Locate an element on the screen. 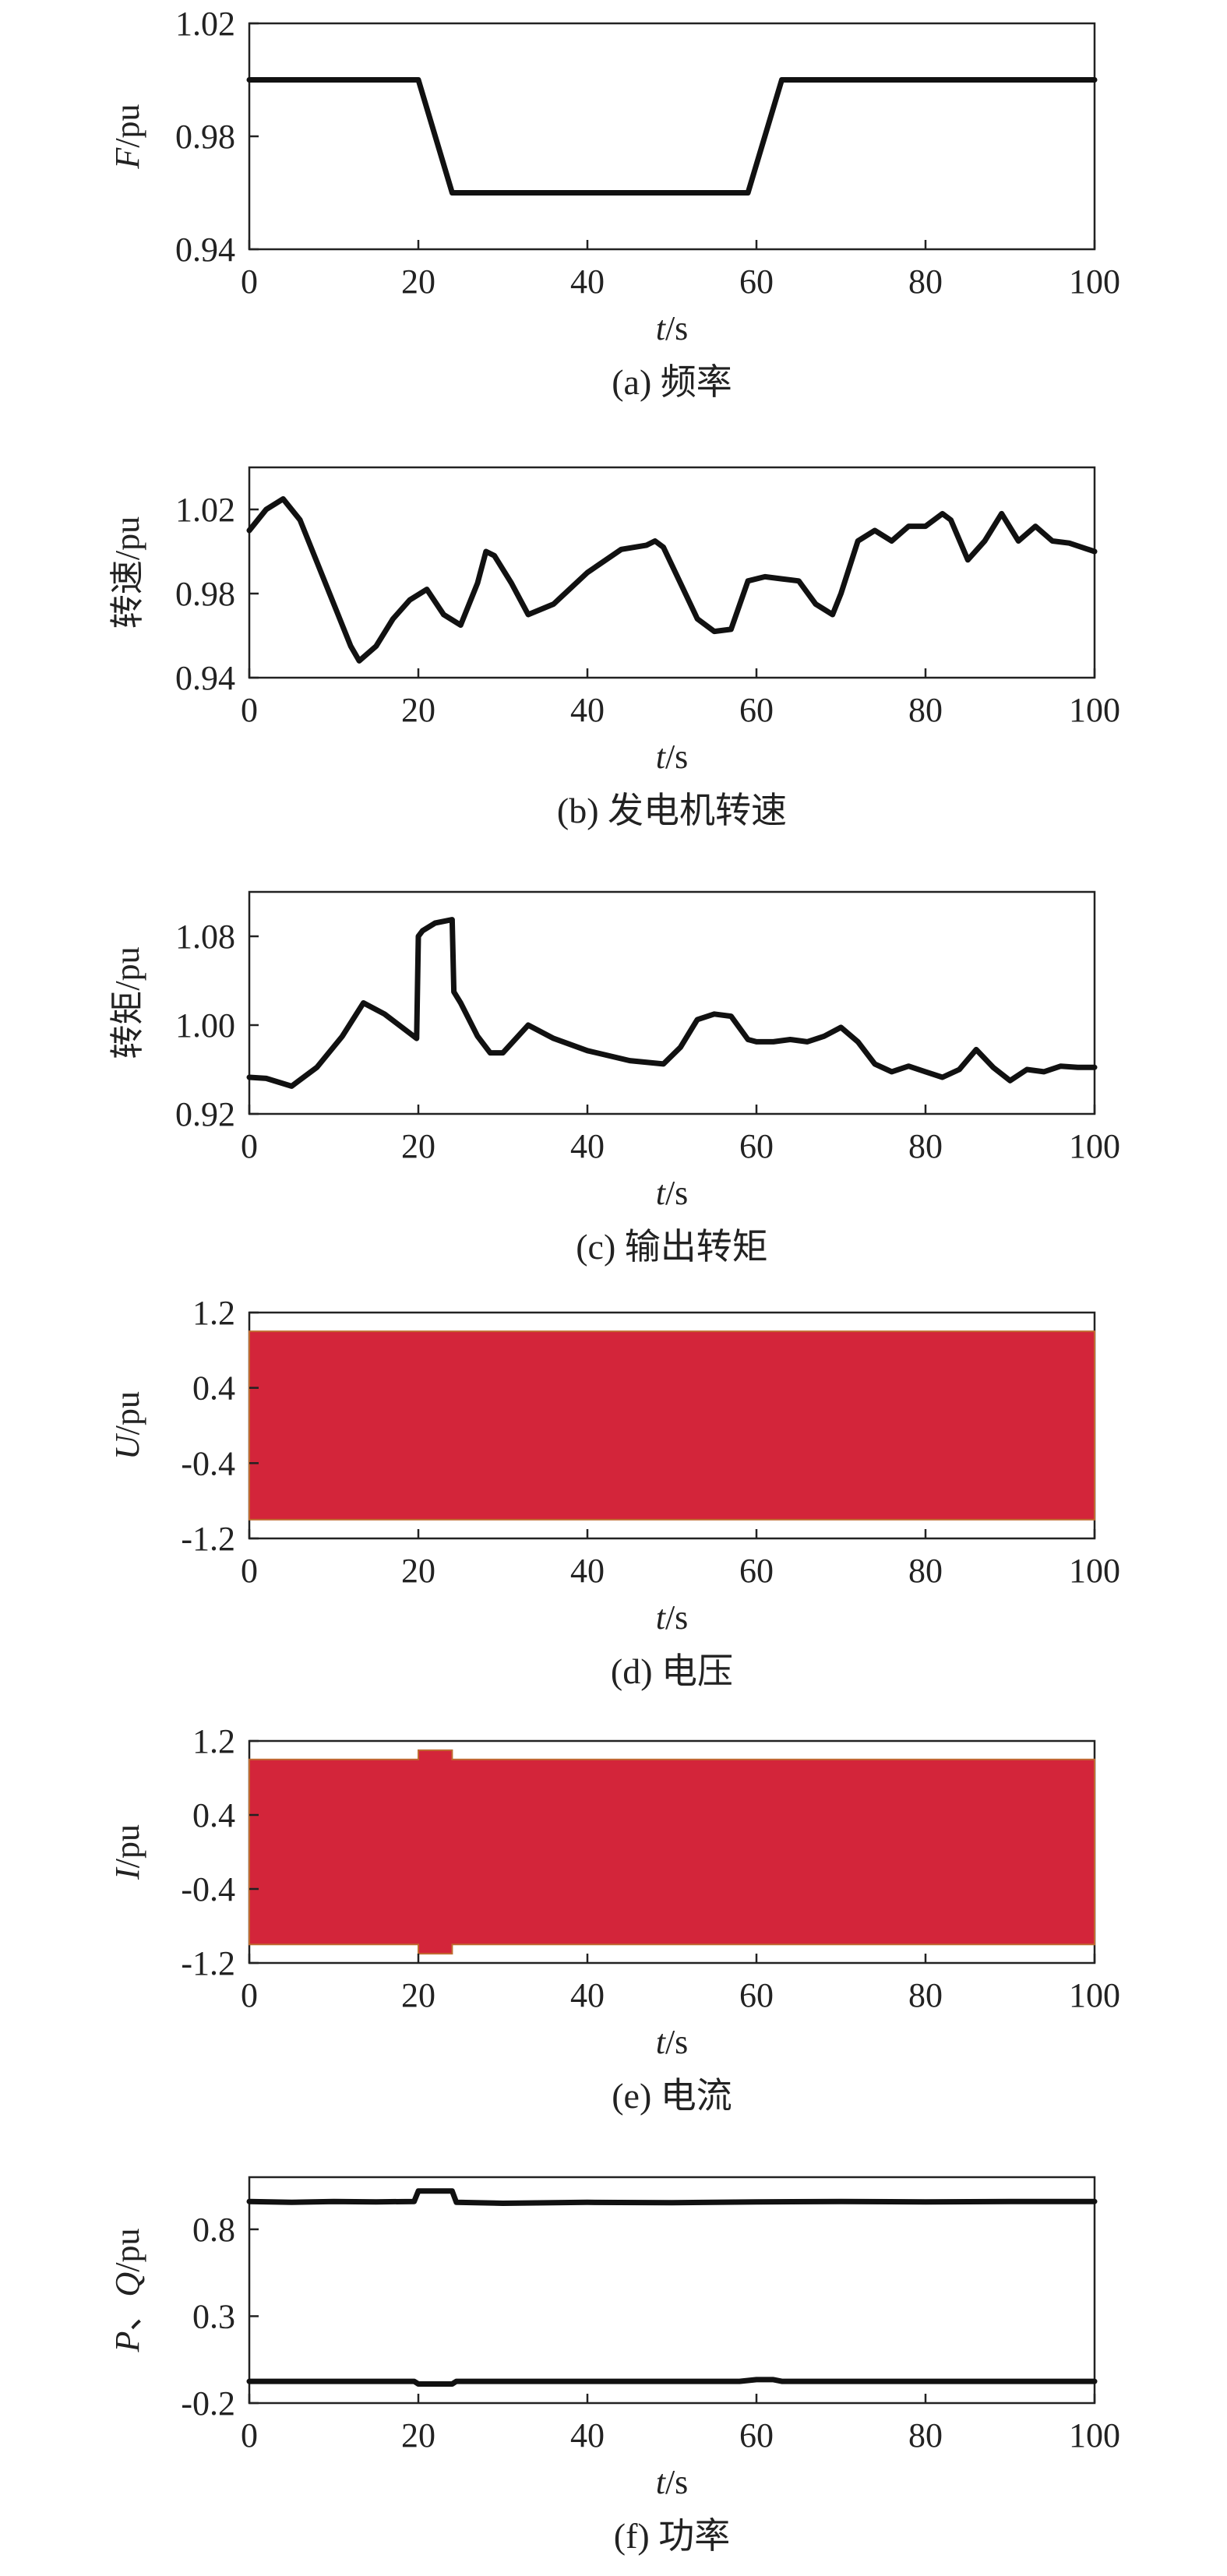  y-axis-label: I/pu is located at coordinates (127, 1852).